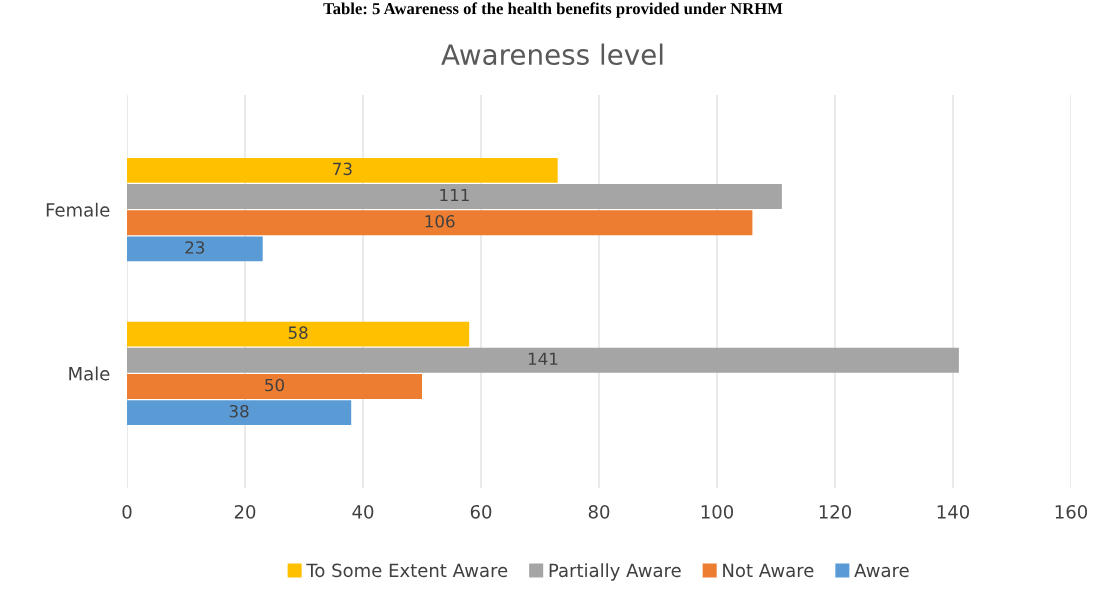  I want to click on data-label: 50, so click(274, 385).